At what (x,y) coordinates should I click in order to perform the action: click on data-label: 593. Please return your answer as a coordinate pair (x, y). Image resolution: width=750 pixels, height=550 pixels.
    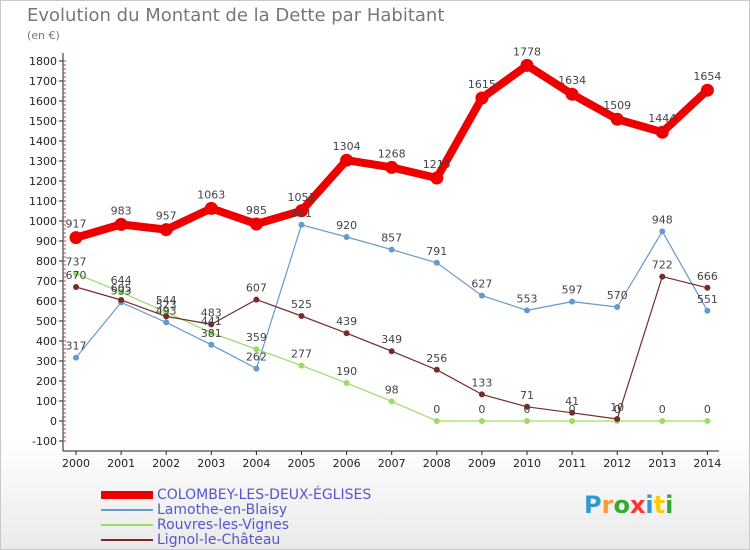
    Looking at the image, I should click on (121, 290).